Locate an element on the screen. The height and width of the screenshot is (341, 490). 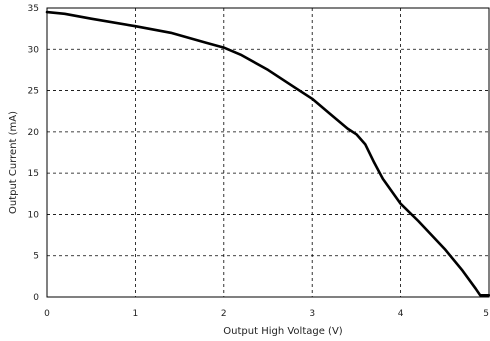
y-tick-label: 25 is located at coordinates (33, 92).